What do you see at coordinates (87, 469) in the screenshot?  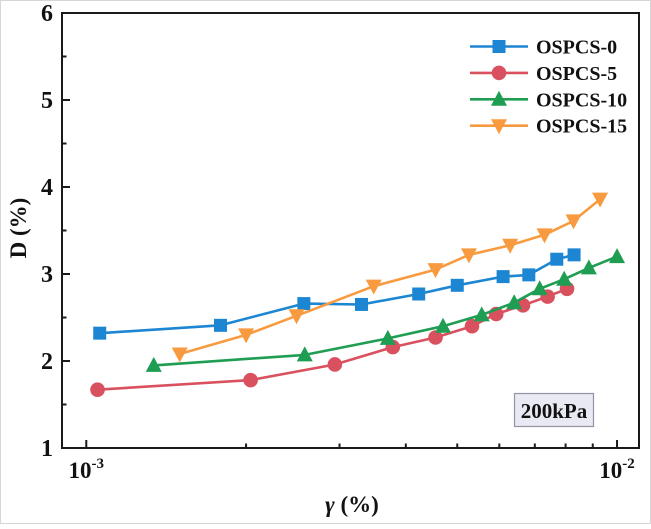 I see `x-axis-tick-label: 10⁻³` at bounding box center [87, 469].